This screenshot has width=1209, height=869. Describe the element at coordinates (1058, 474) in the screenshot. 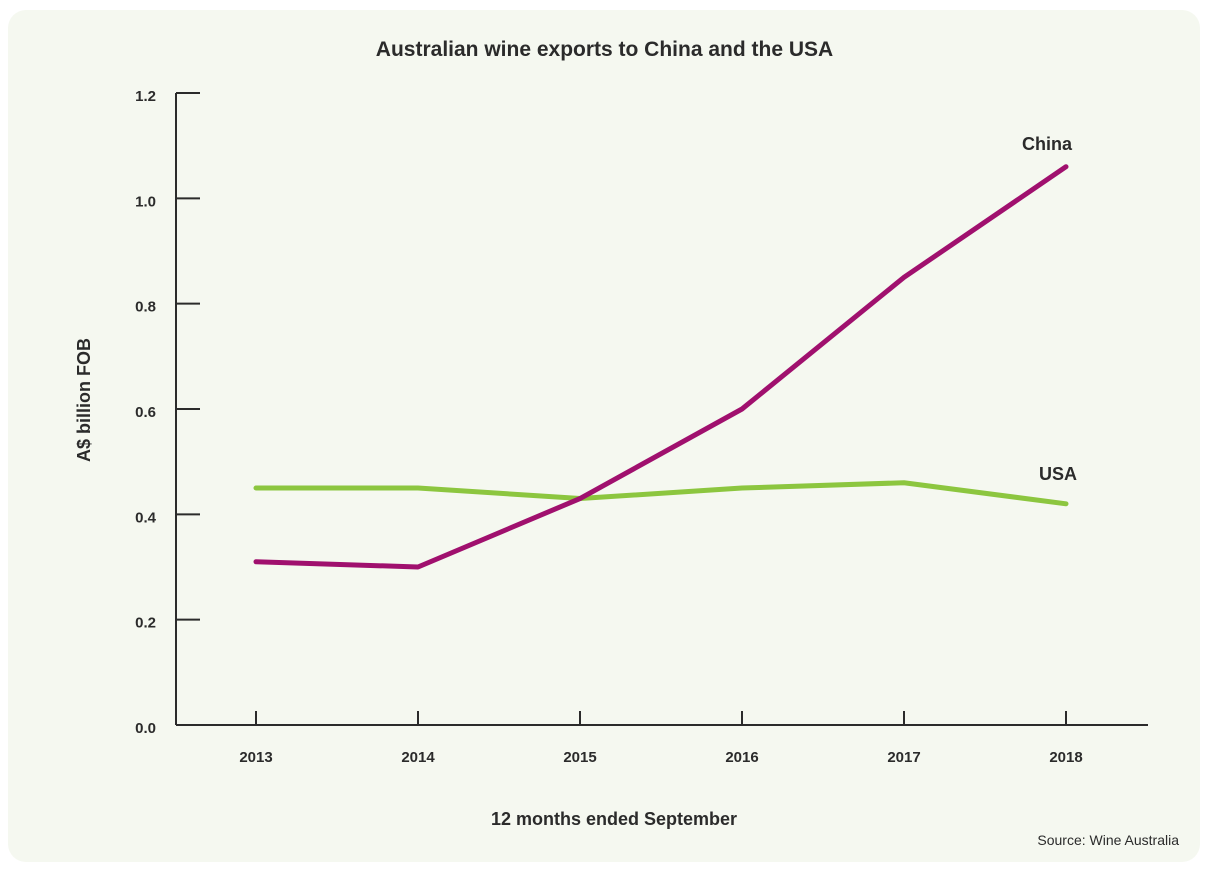

I see `series-label-usa: USA` at that location.